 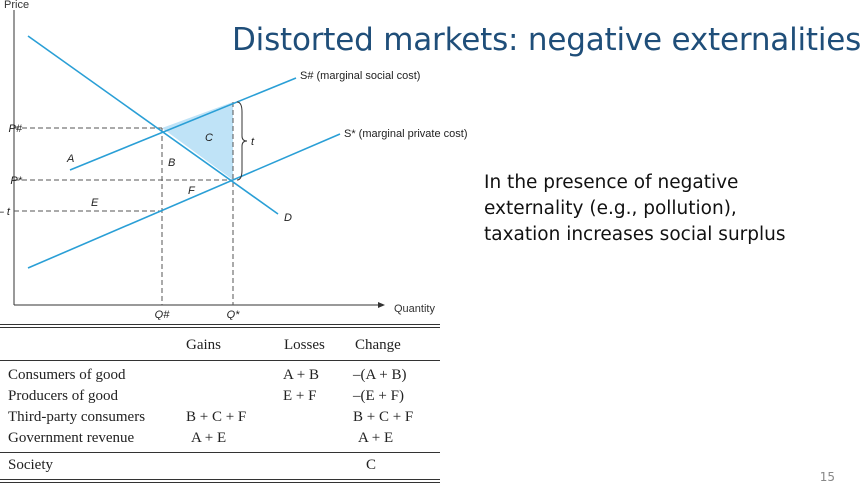 I want to click on row-gains: B + C + F, so click(x=216, y=417).